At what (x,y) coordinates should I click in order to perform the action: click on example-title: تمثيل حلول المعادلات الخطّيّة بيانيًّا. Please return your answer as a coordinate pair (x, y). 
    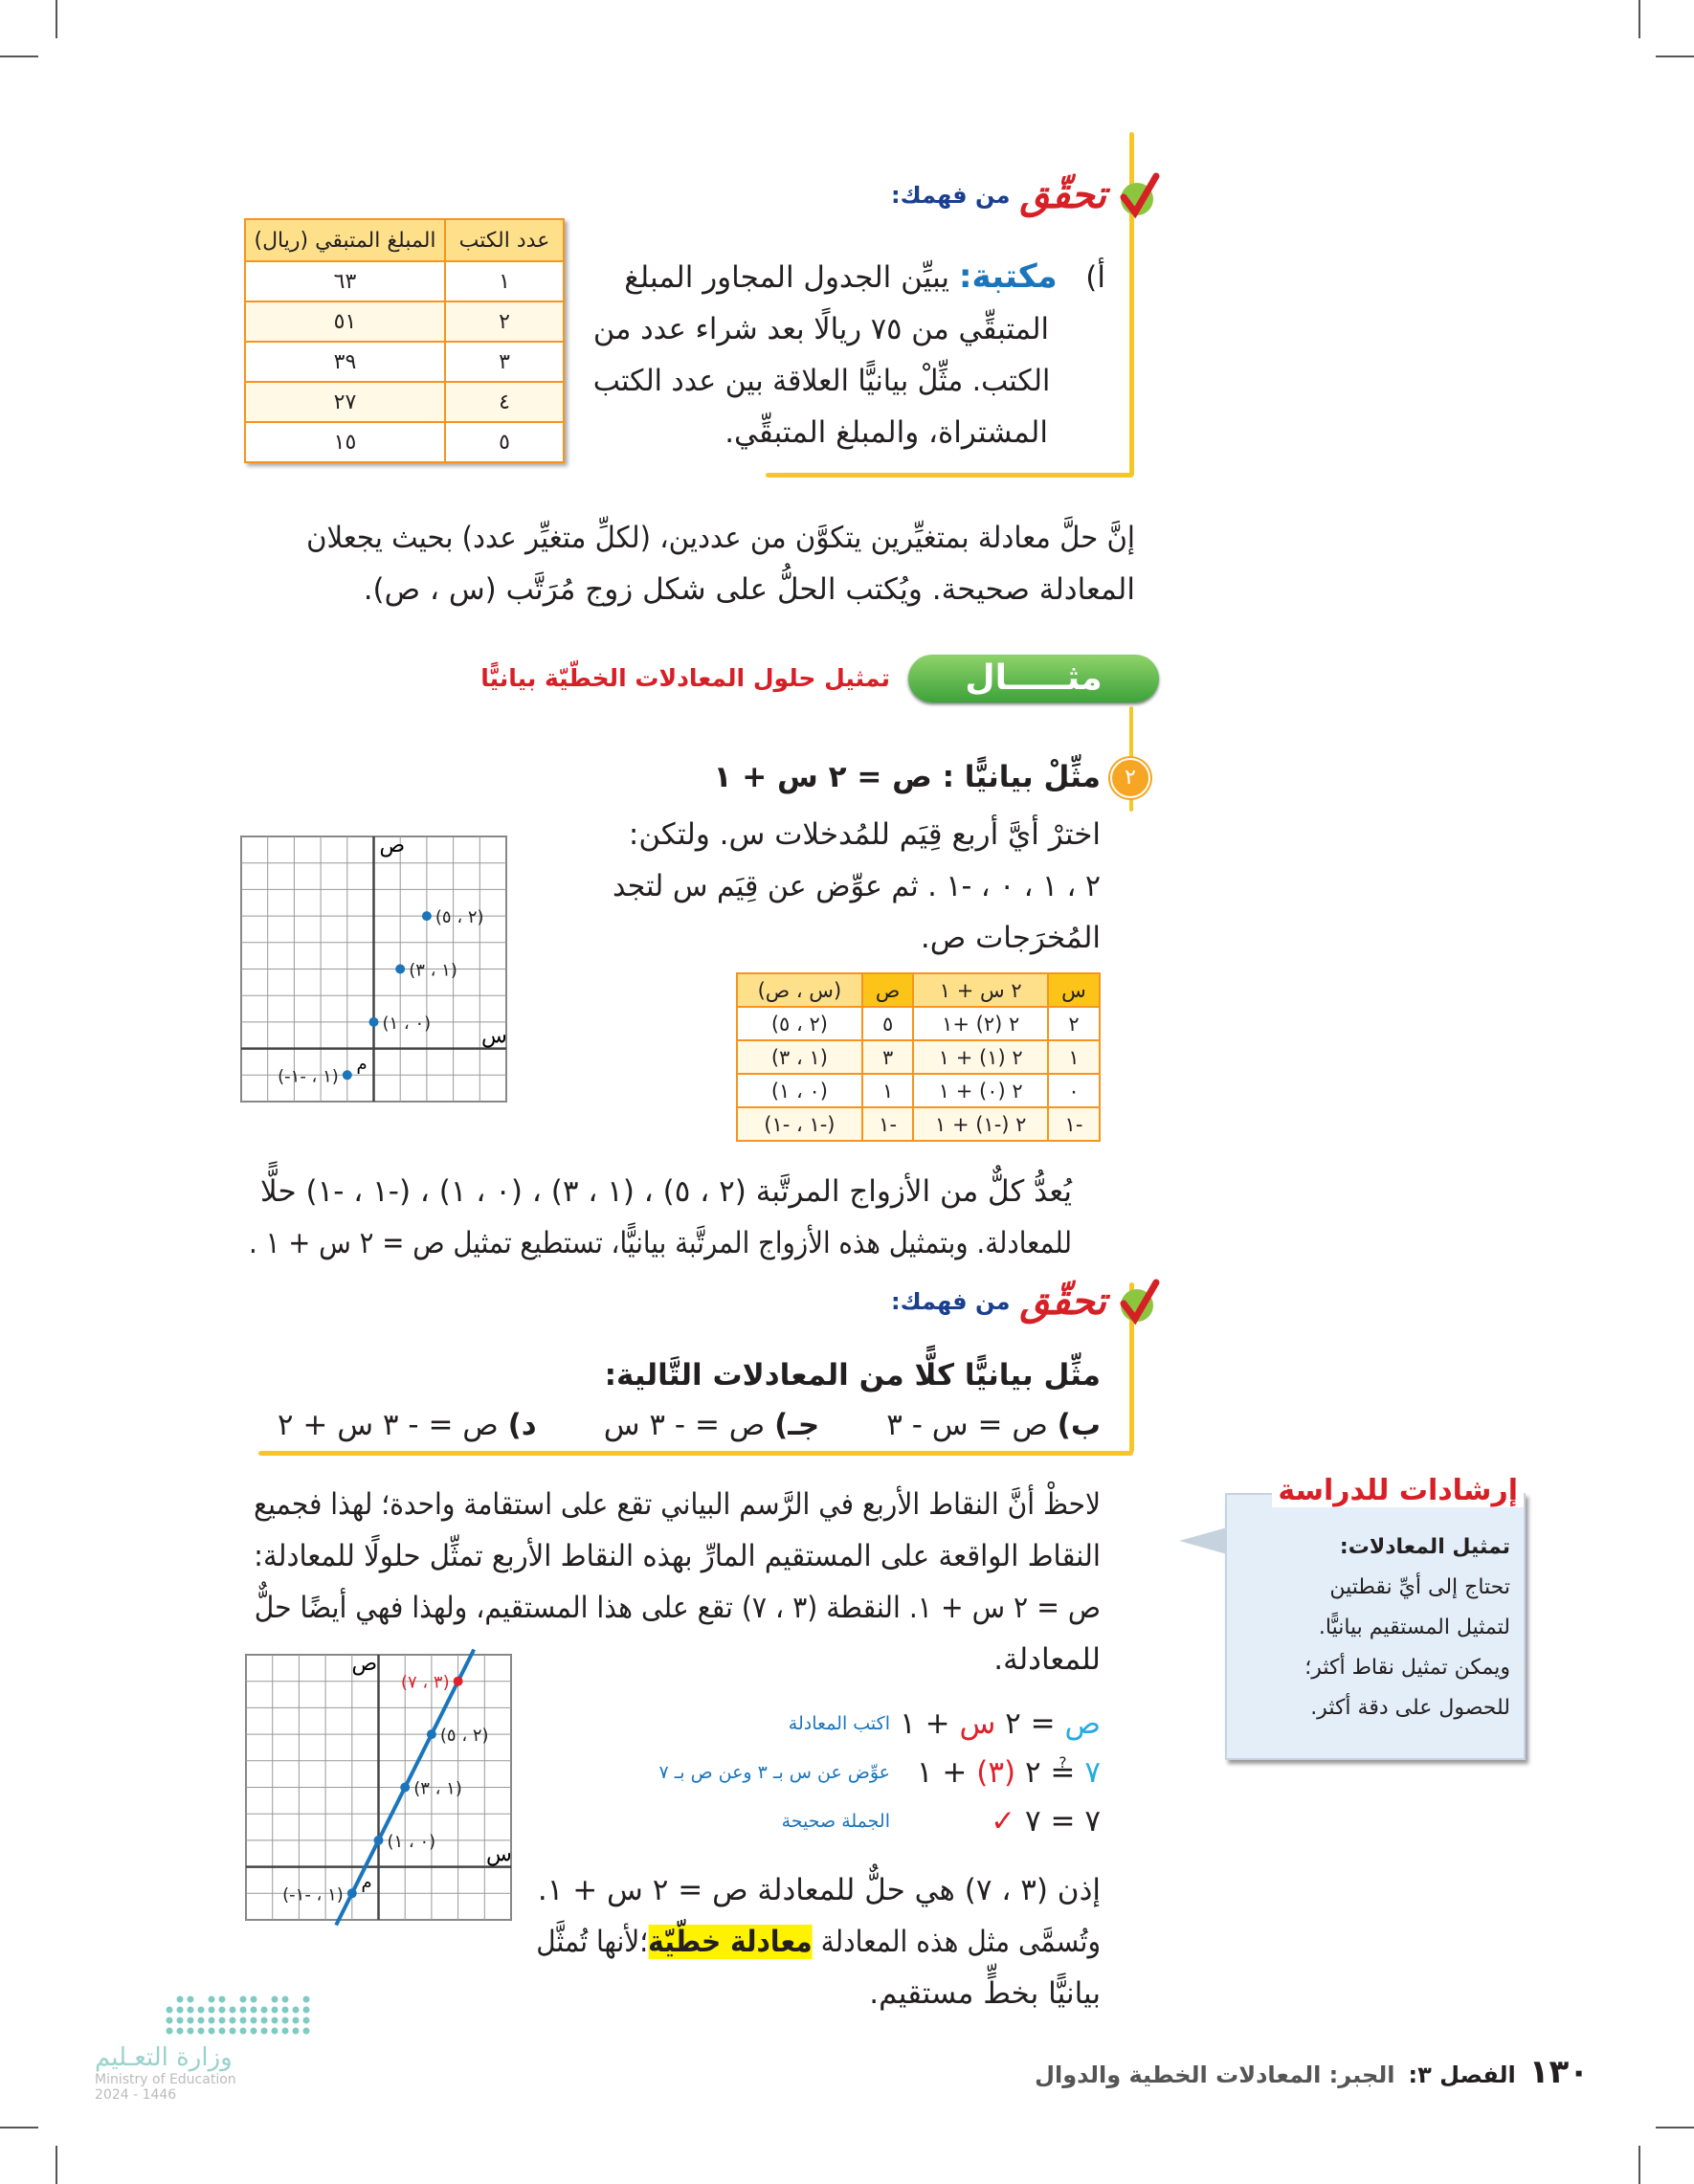
    Looking at the image, I should click on (685, 678).